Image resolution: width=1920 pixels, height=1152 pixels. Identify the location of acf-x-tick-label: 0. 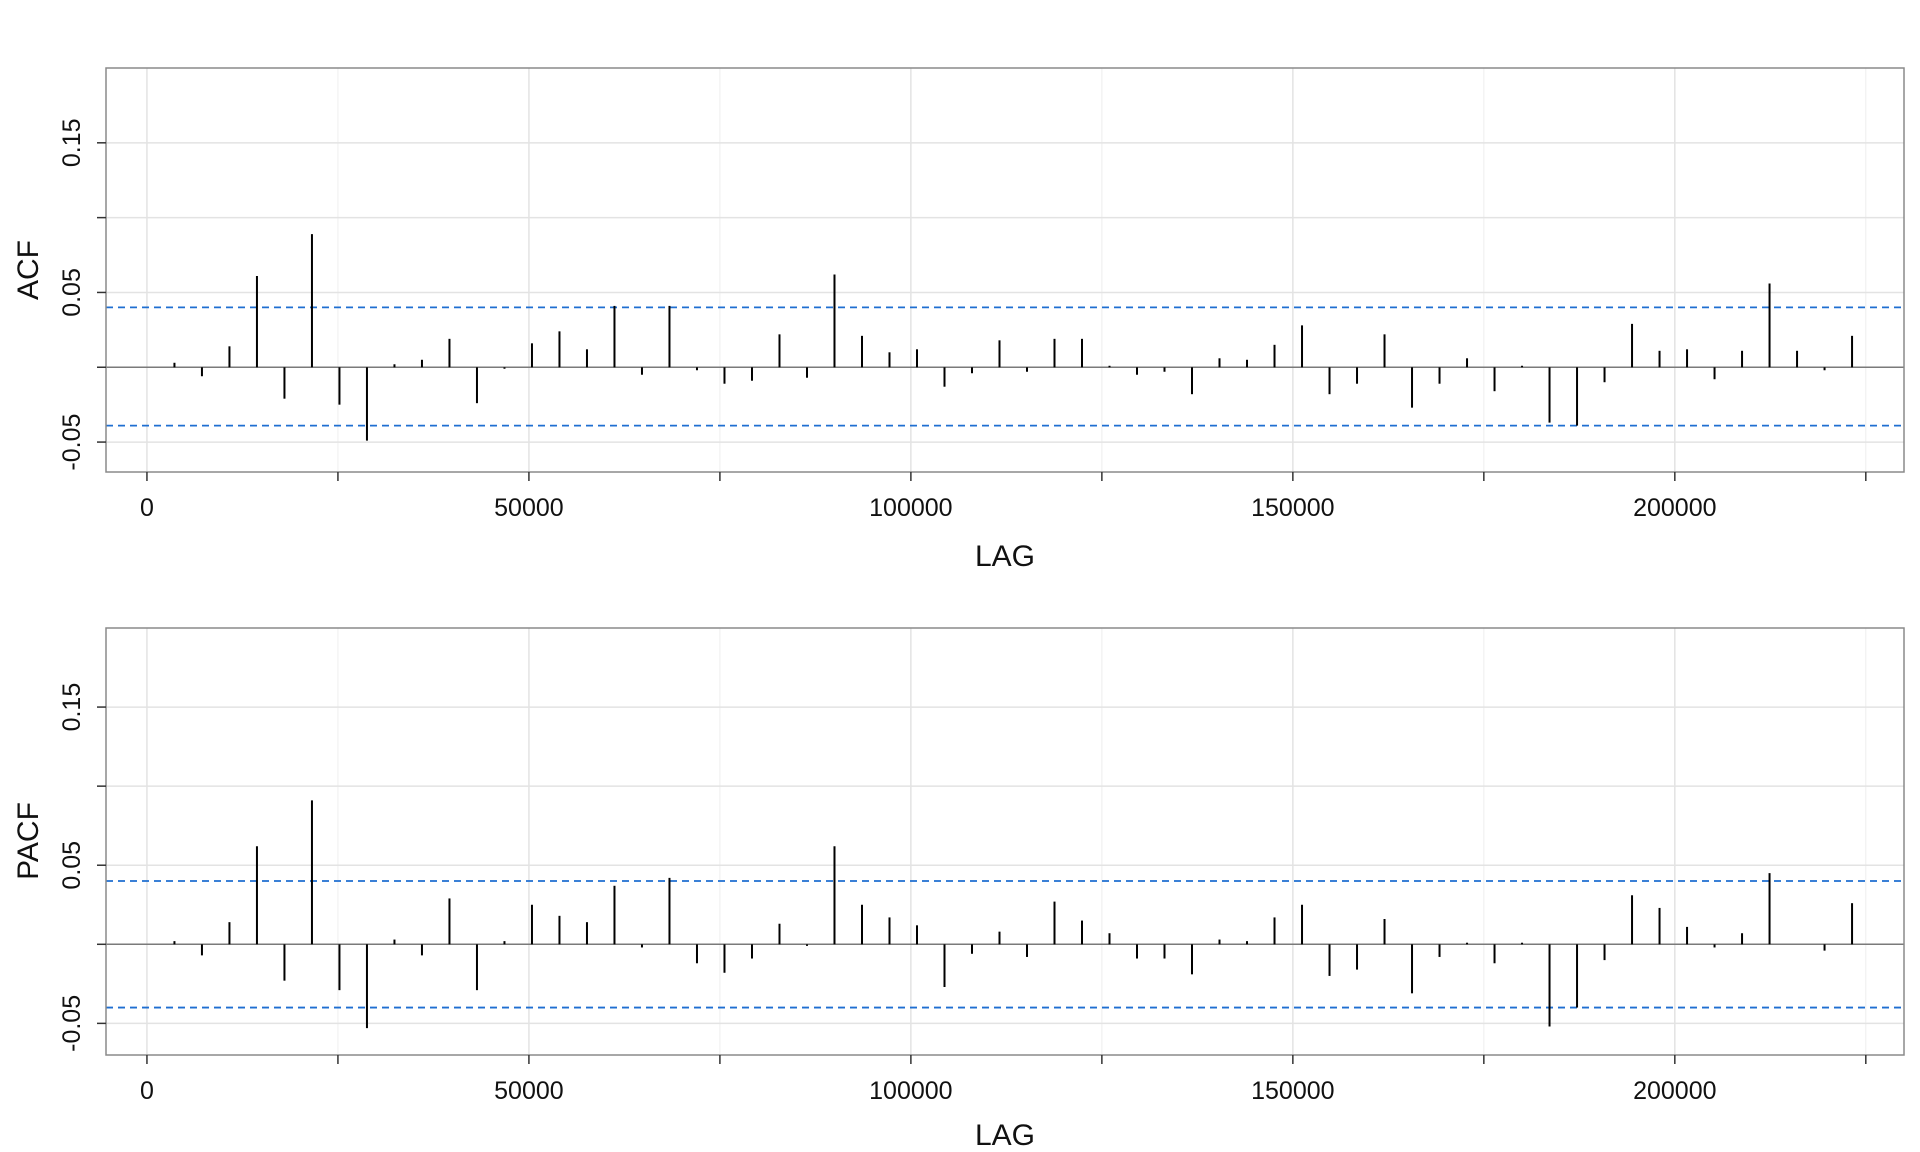
(147, 508).